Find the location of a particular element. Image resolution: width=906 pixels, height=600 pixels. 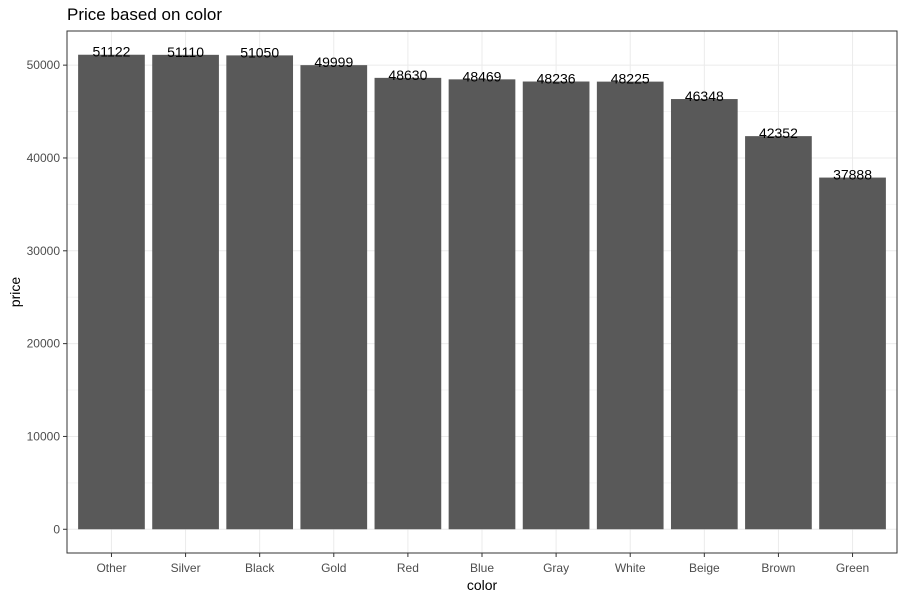

y-tick-label: 0 is located at coordinates (56, 529).